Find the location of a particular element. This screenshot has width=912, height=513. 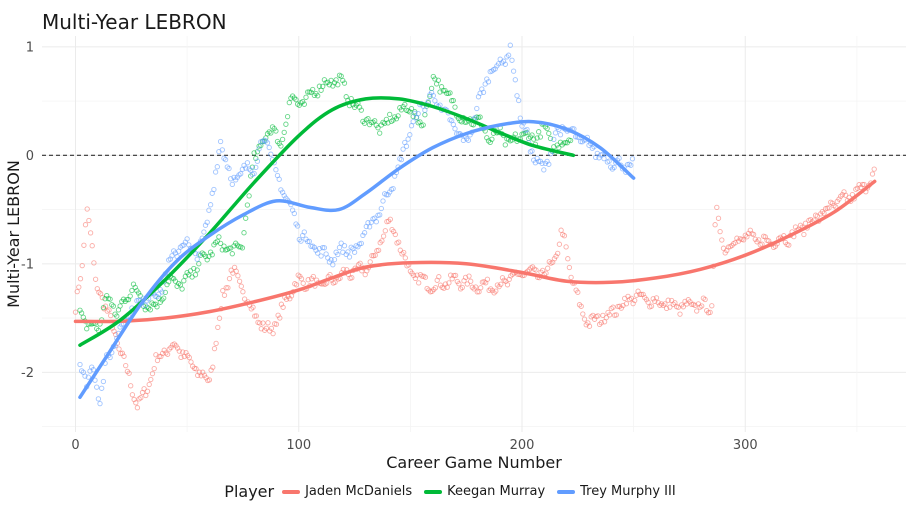

legend-item: Keegan Murray is located at coordinates (484, 491).